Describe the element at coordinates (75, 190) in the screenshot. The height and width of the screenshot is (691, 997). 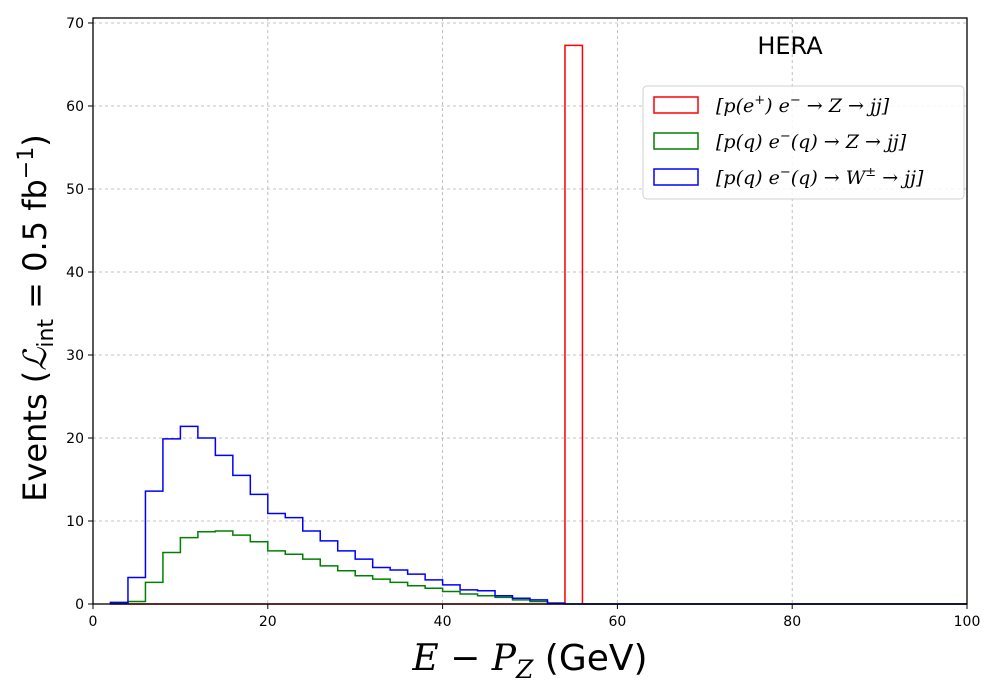
I see `y-tick-label-5: 50` at that location.